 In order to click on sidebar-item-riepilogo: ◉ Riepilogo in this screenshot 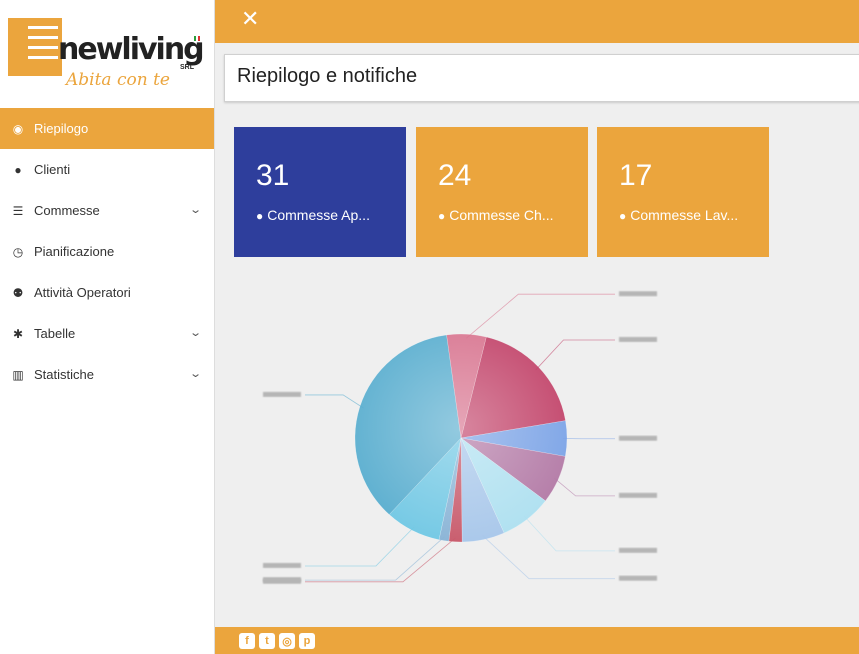, I will do `click(107, 128)`.